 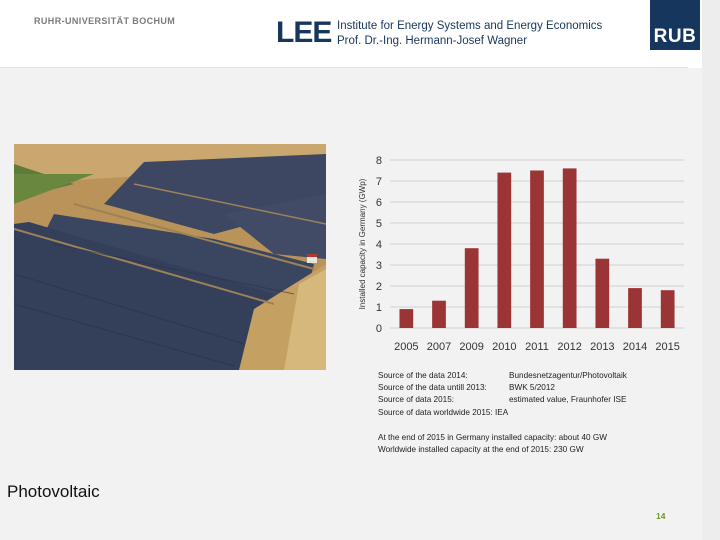 What do you see at coordinates (504, 347) in the screenshot?
I see `x-tick-label: 2010` at bounding box center [504, 347].